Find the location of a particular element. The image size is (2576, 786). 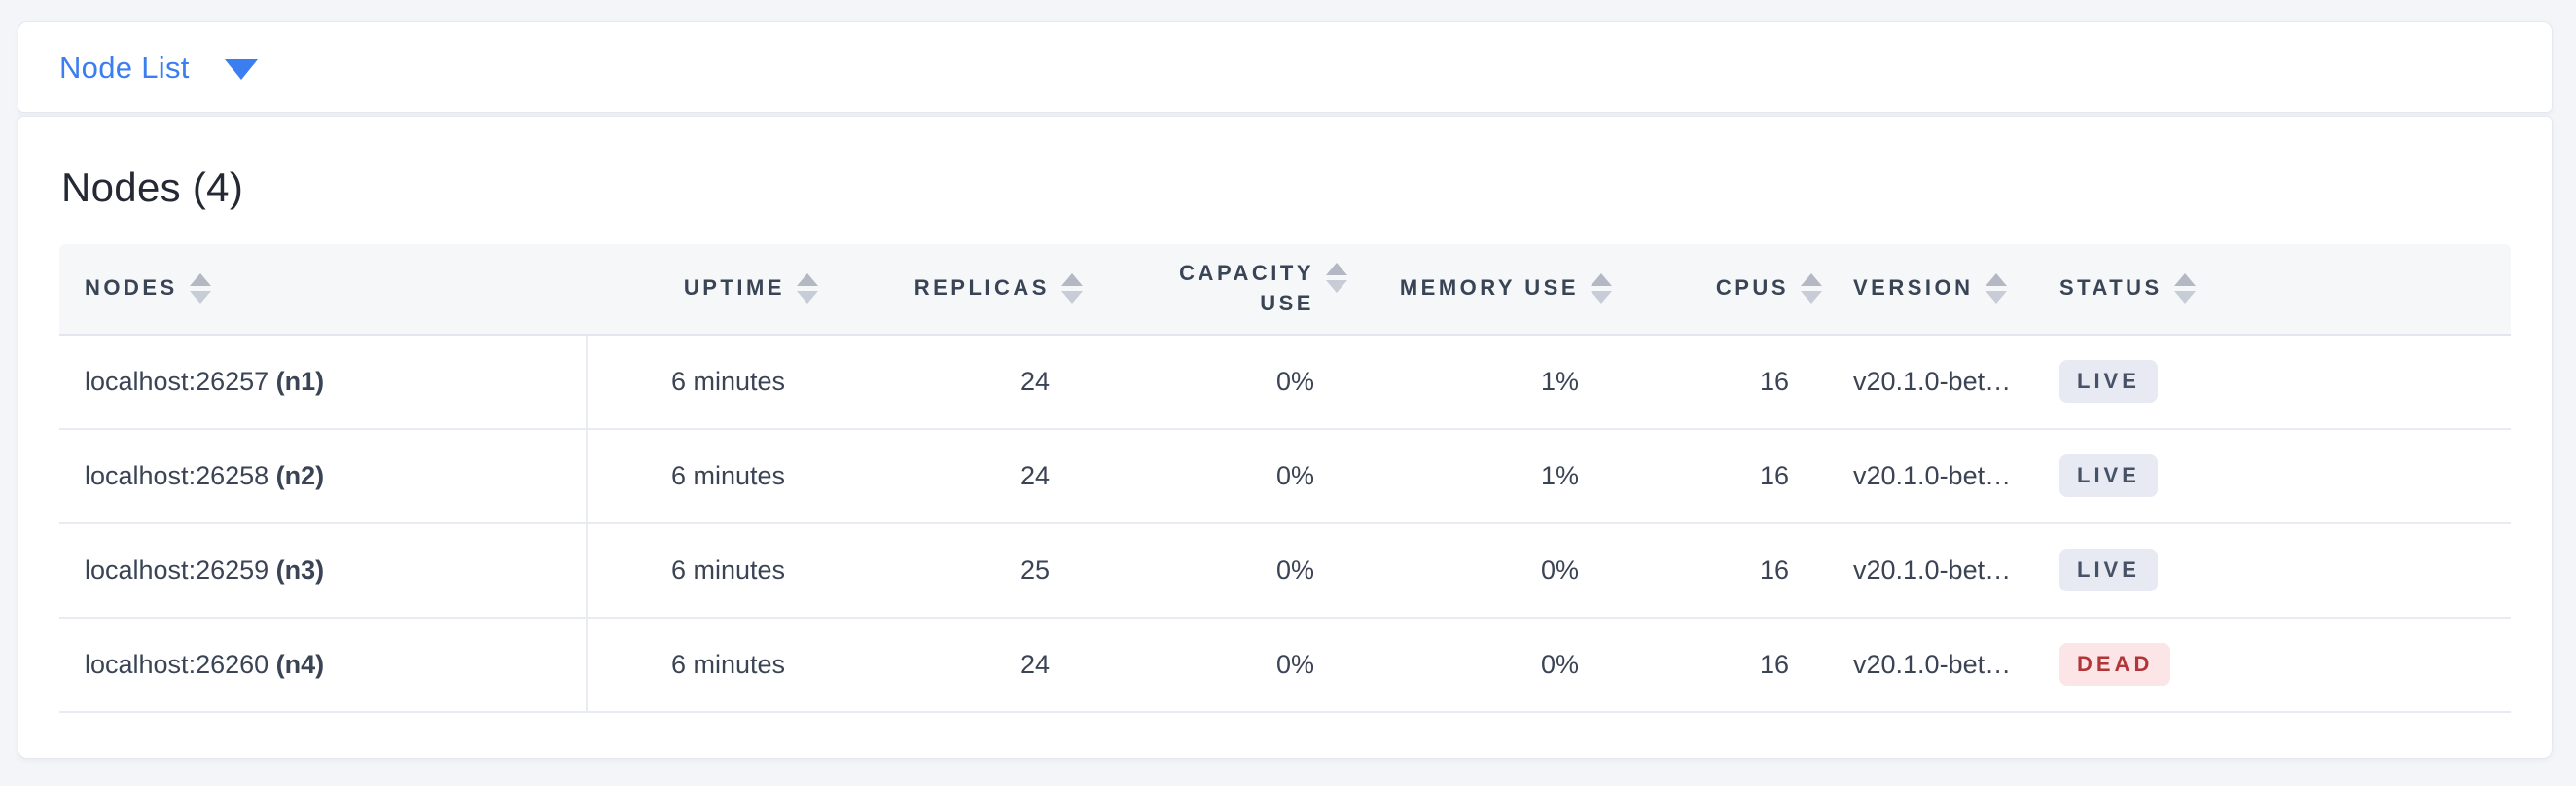

column-header-cpus: CPUS is located at coordinates (1719, 289).